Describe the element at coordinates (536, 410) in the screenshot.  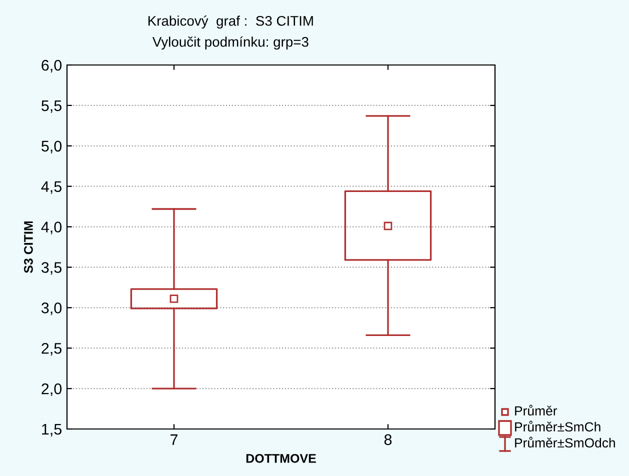
I see `text: Průměr` at that location.